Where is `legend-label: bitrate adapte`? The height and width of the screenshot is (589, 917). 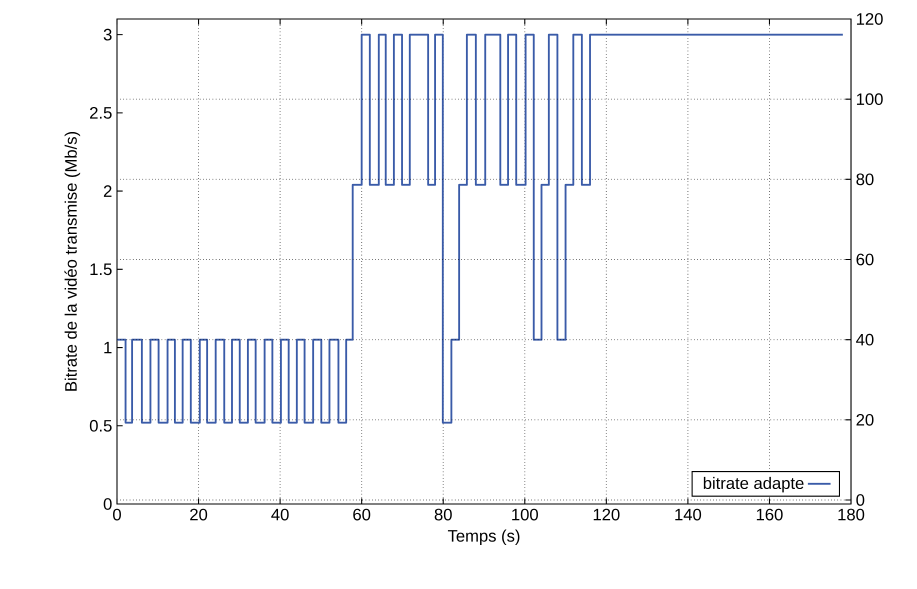
legend-label: bitrate adapte is located at coordinates (754, 484).